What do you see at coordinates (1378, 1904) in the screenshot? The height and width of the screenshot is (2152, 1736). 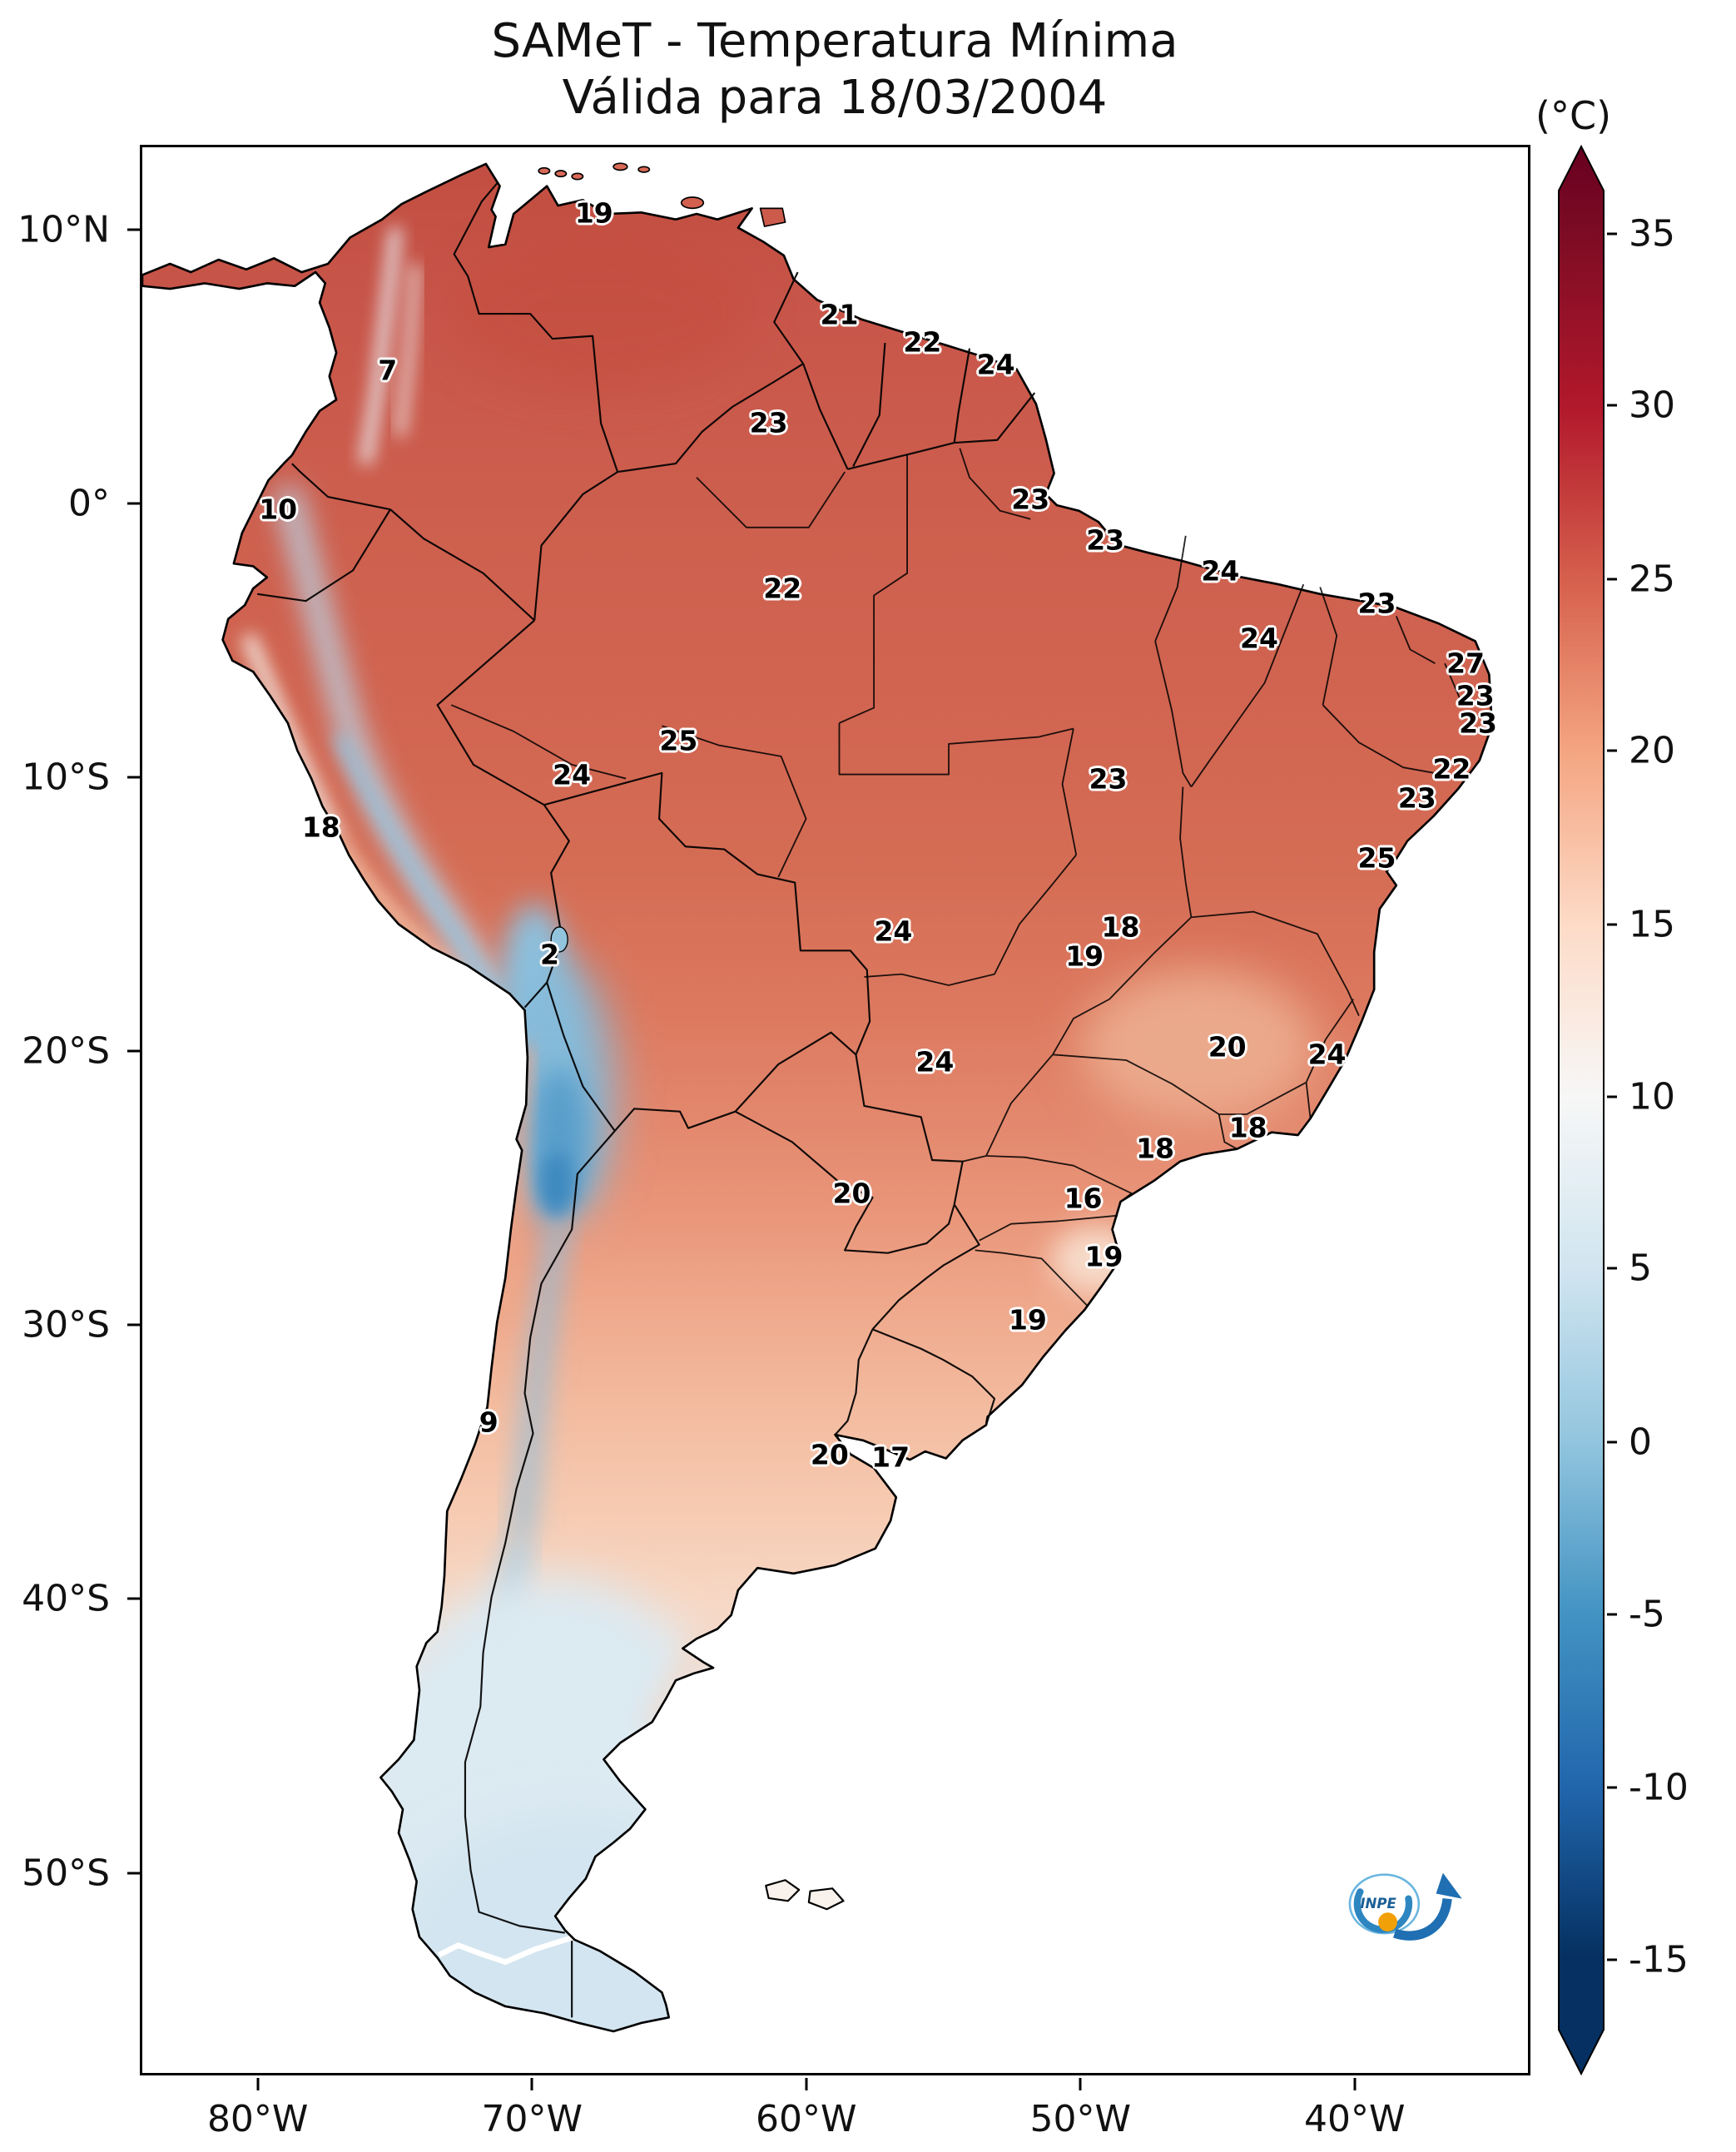 I see `inpe-logo-text: INPE` at bounding box center [1378, 1904].